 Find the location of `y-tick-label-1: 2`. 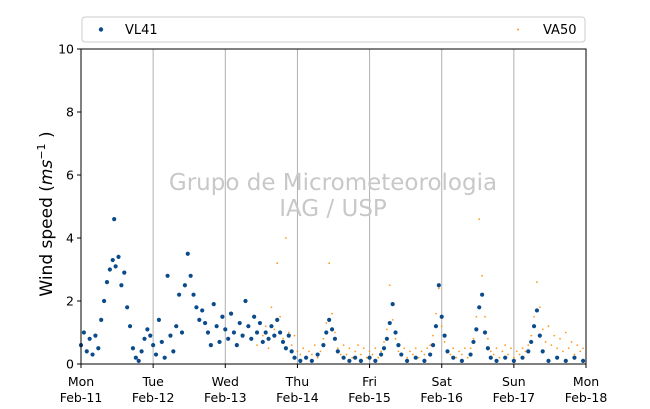

y-tick-label-1: 2 is located at coordinates (70, 301).